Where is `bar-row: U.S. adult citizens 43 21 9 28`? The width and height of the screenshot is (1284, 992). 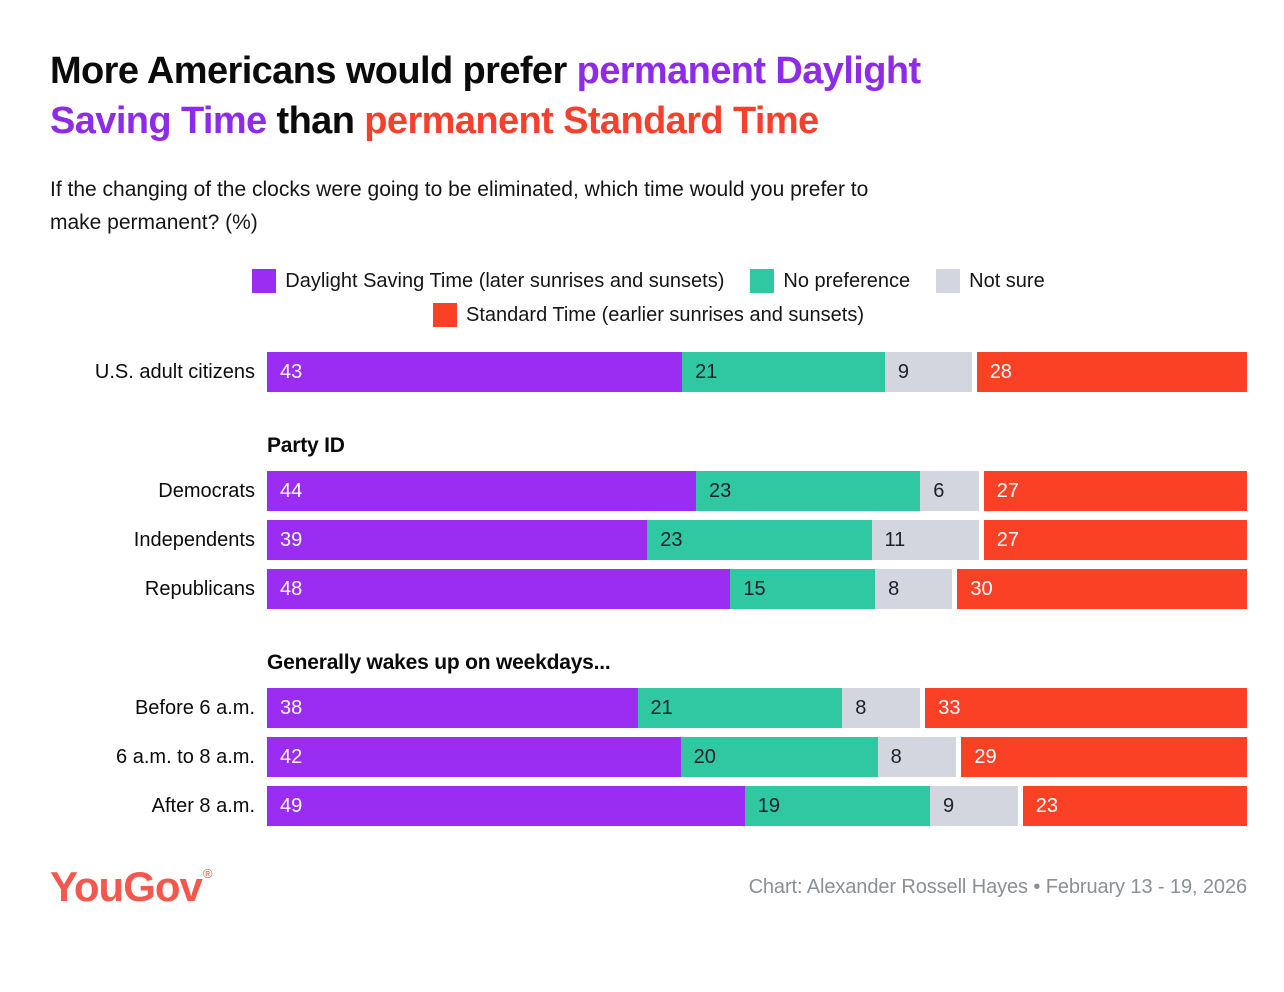
bar-row: U.S. adult citizens 43 21 9 28 is located at coordinates (648, 372).